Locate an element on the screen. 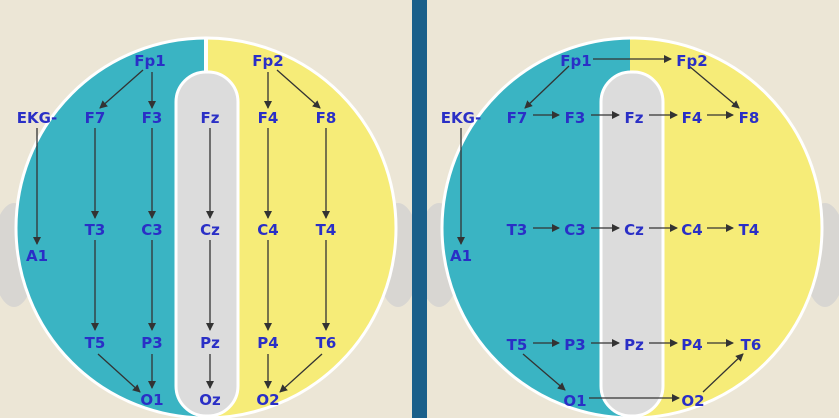  arrow-o2-t6 is located at coordinates (723, 373).